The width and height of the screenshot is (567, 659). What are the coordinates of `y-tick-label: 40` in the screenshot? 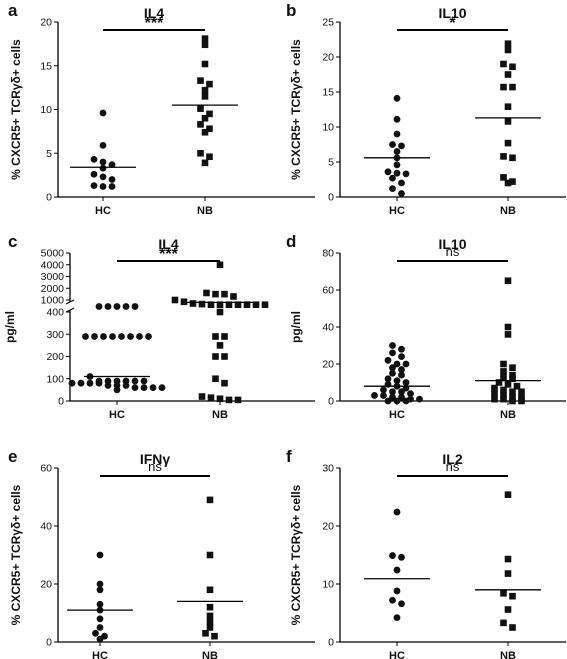 It's located at (328, 328).